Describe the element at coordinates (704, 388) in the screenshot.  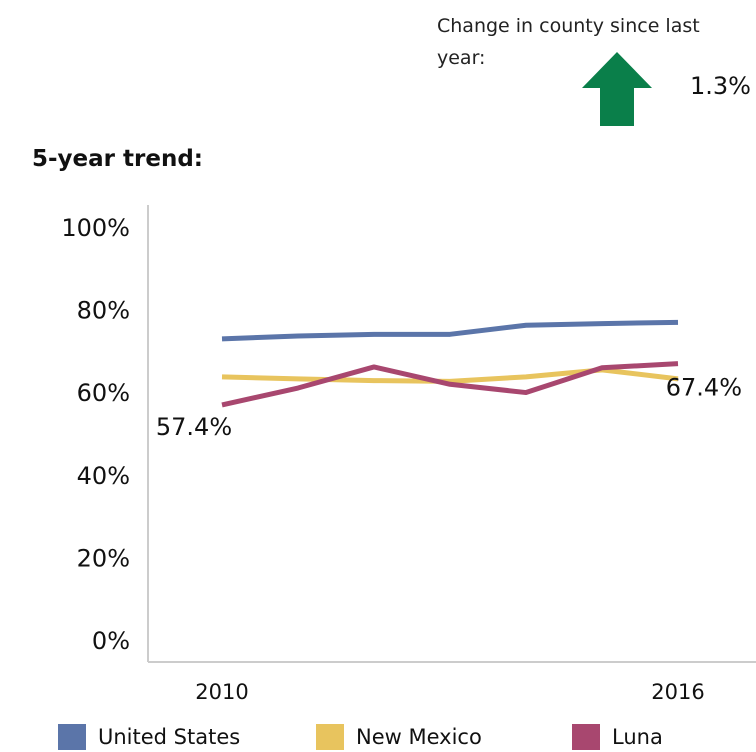
I see `data-label: 67.4%` at that location.